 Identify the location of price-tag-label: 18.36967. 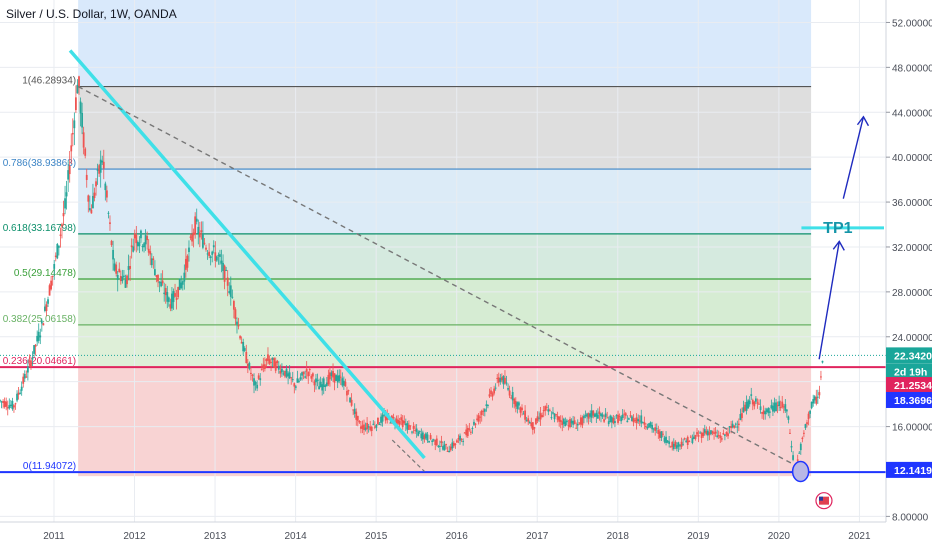
(913, 401).